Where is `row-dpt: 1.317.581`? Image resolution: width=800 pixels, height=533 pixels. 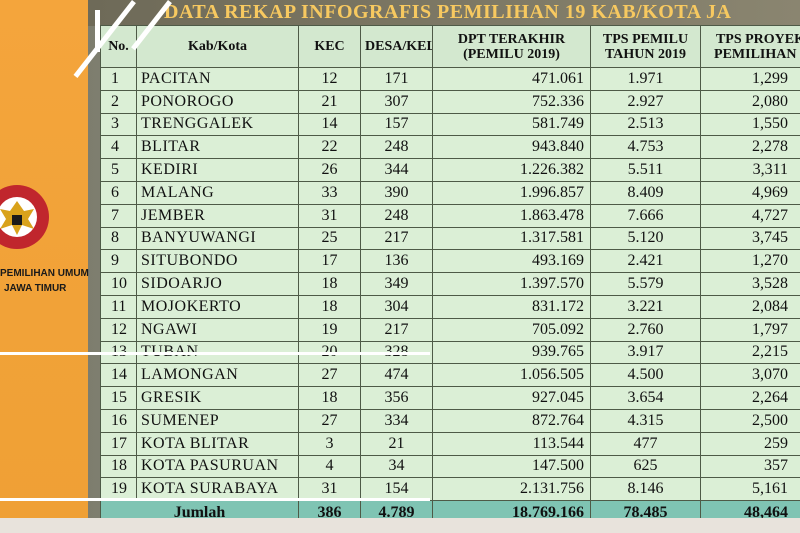
row-dpt: 1.317.581 is located at coordinates (511, 238).